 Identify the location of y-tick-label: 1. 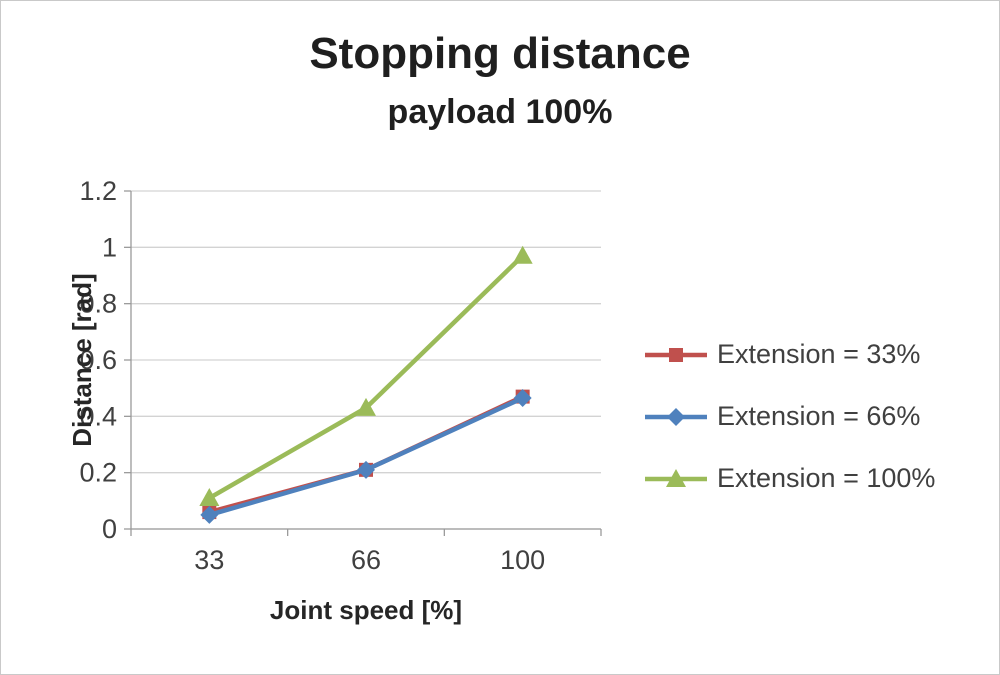
(109, 247).